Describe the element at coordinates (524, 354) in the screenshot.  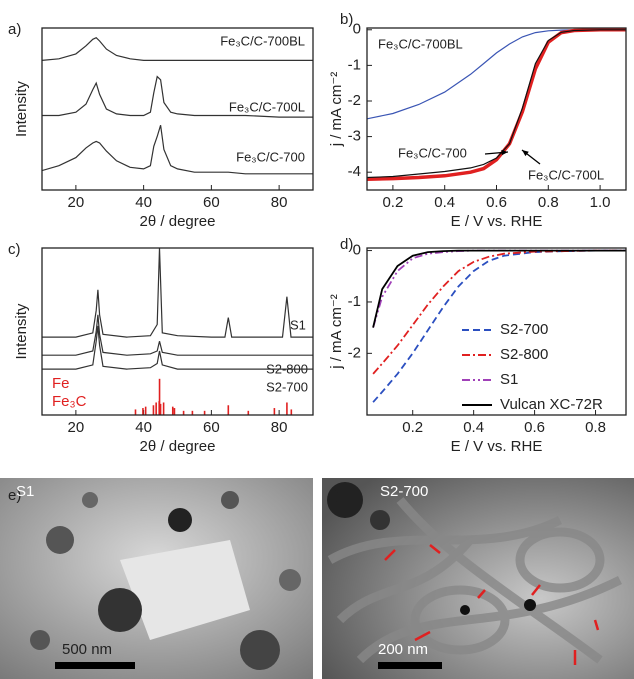
I see `legend-label: S2-800` at that location.